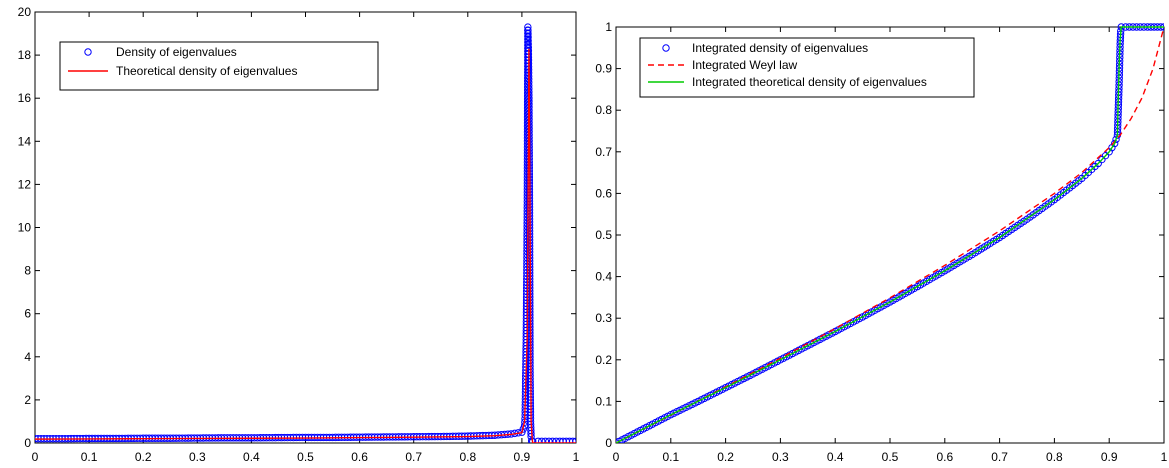 The width and height of the screenshot is (1169, 468). Describe the element at coordinates (603, 318) in the screenshot. I see `y-tick-label: 0.3` at that location.